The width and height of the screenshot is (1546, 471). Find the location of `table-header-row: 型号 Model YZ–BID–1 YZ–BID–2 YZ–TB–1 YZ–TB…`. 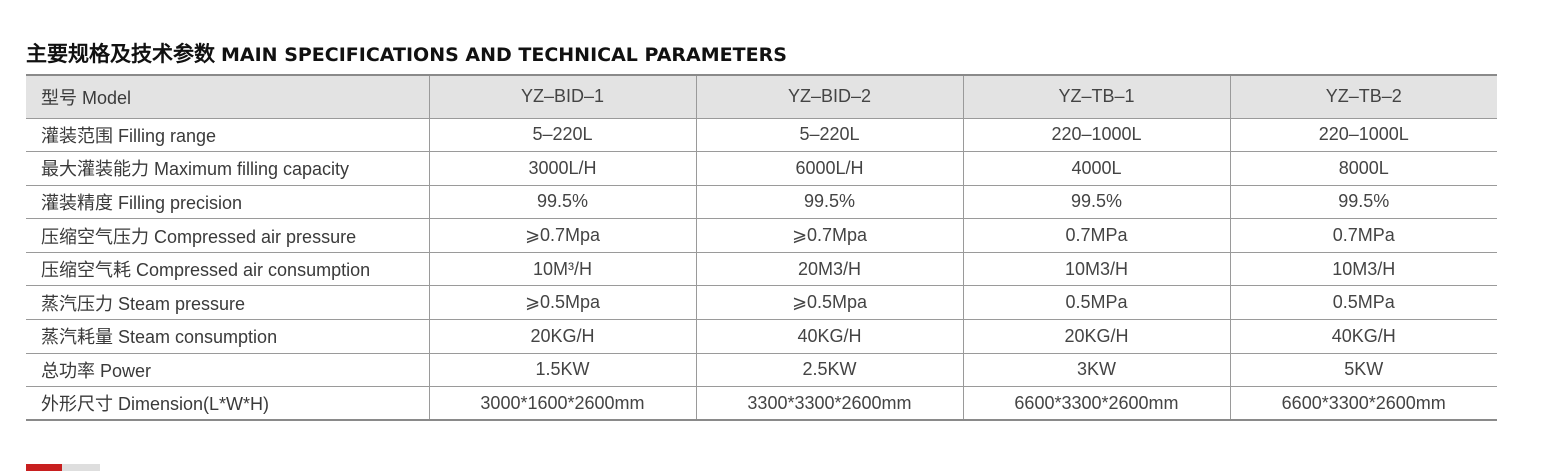

table-header-row: 型号 Model YZ–BID–1 YZ–BID–2 YZ–TB–1 YZ–TB… is located at coordinates (761, 96).